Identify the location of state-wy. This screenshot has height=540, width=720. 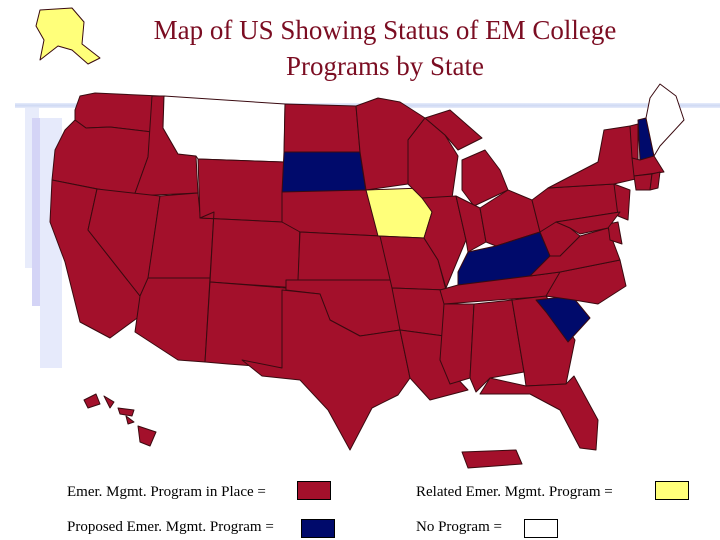
(241, 190).